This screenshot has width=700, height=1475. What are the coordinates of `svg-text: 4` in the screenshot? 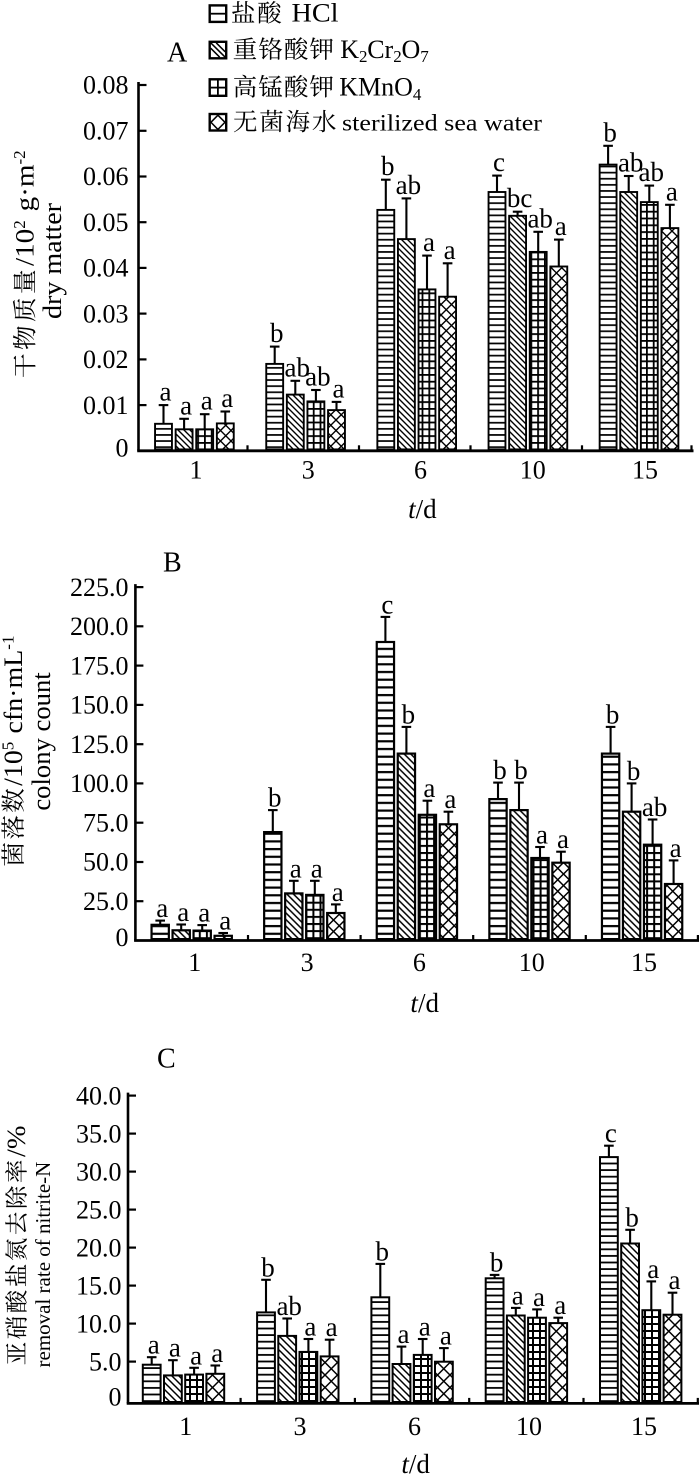 It's located at (417, 94).